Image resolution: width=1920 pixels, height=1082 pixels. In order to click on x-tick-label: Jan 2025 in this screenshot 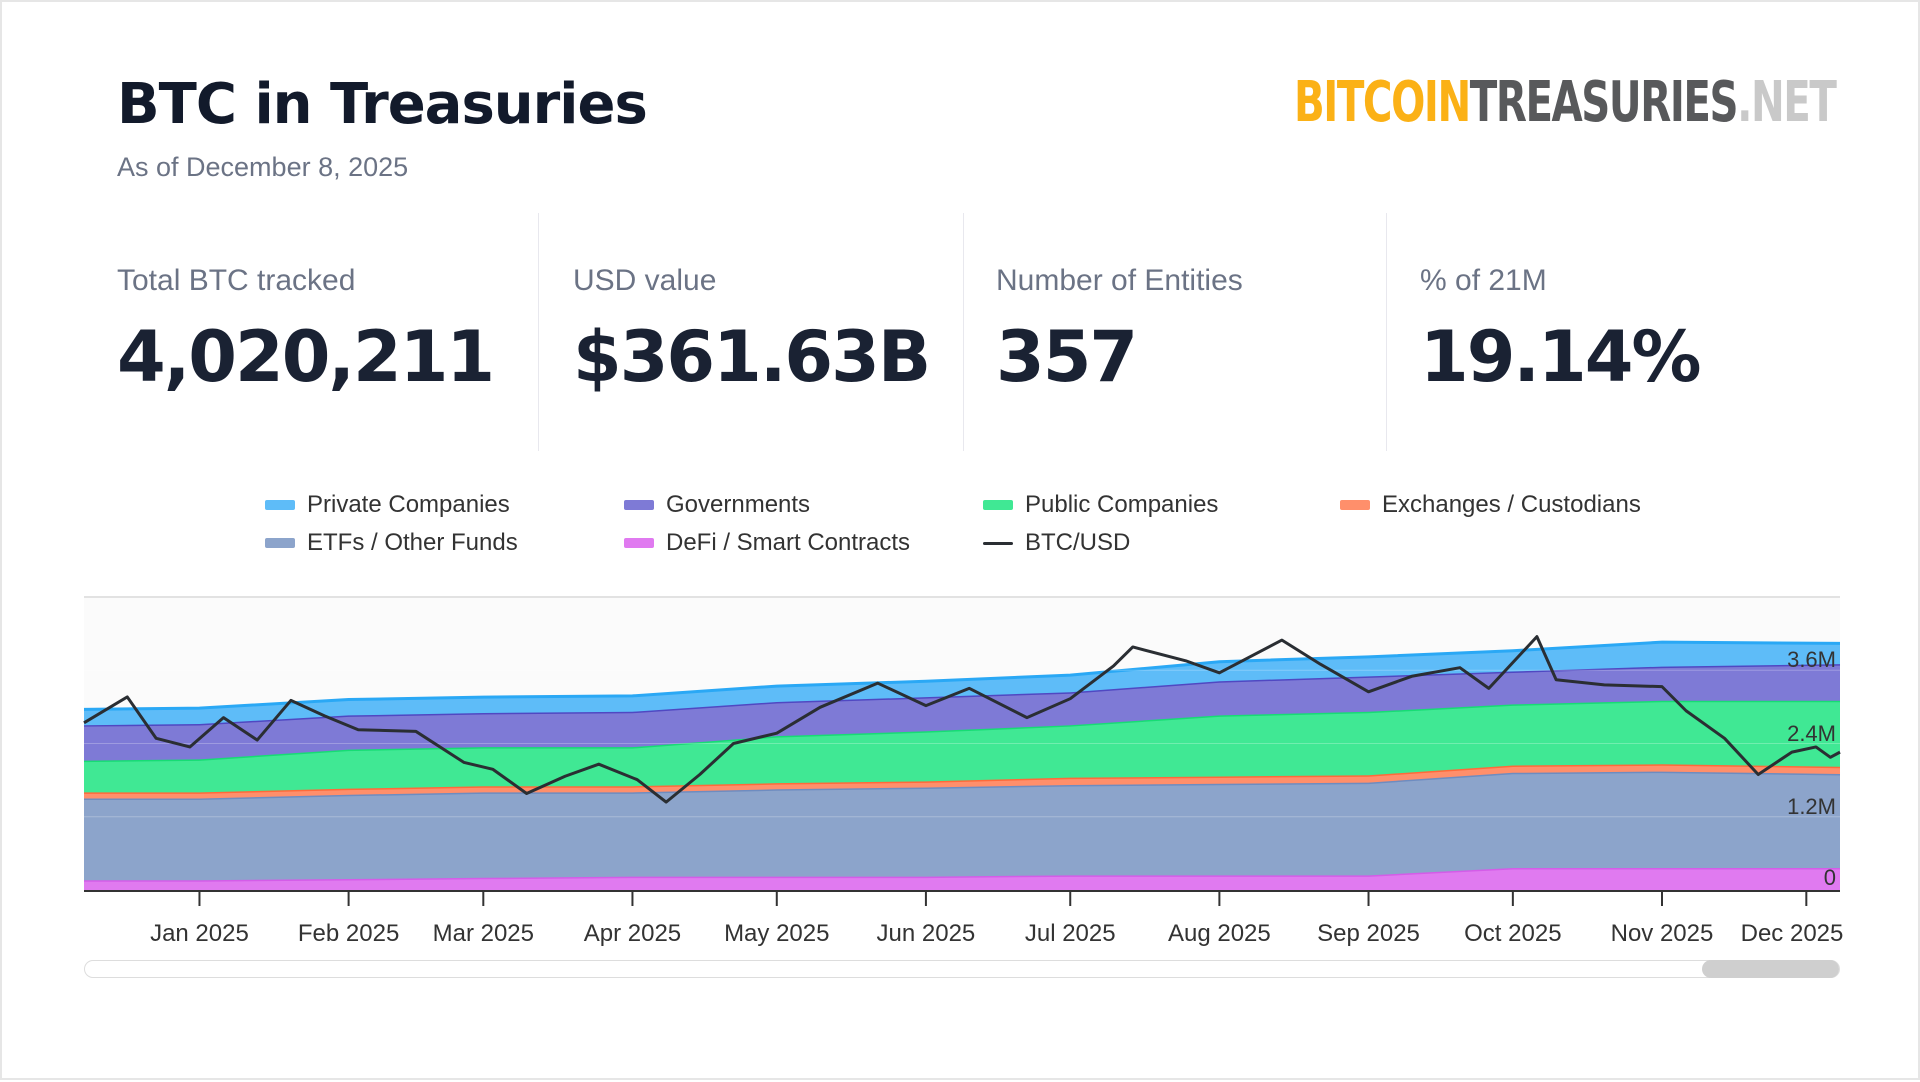, I will do `click(199, 933)`.